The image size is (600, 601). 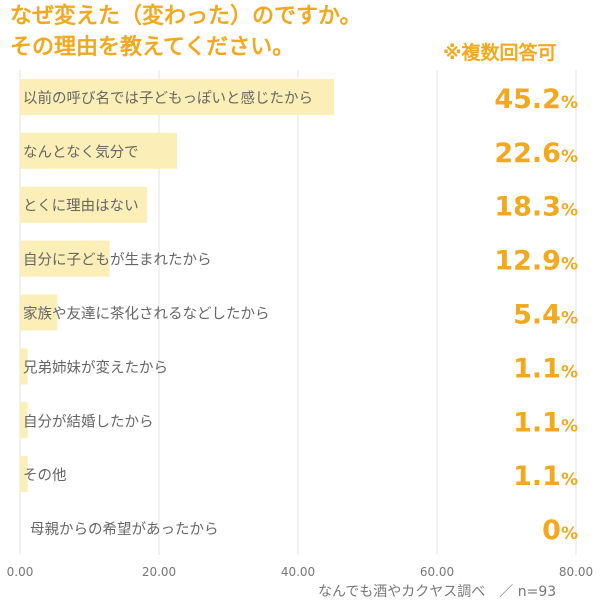 What do you see at coordinates (527, 207) in the screenshot?
I see `data-label-value: 18.3` at bounding box center [527, 207].